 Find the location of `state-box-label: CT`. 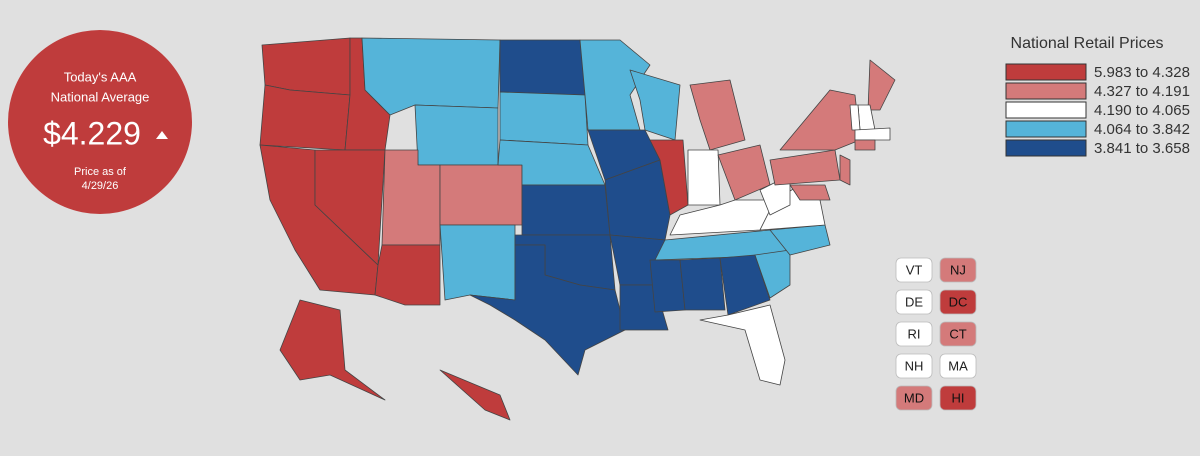

state-box-label: CT is located at coordinates (957, 333).